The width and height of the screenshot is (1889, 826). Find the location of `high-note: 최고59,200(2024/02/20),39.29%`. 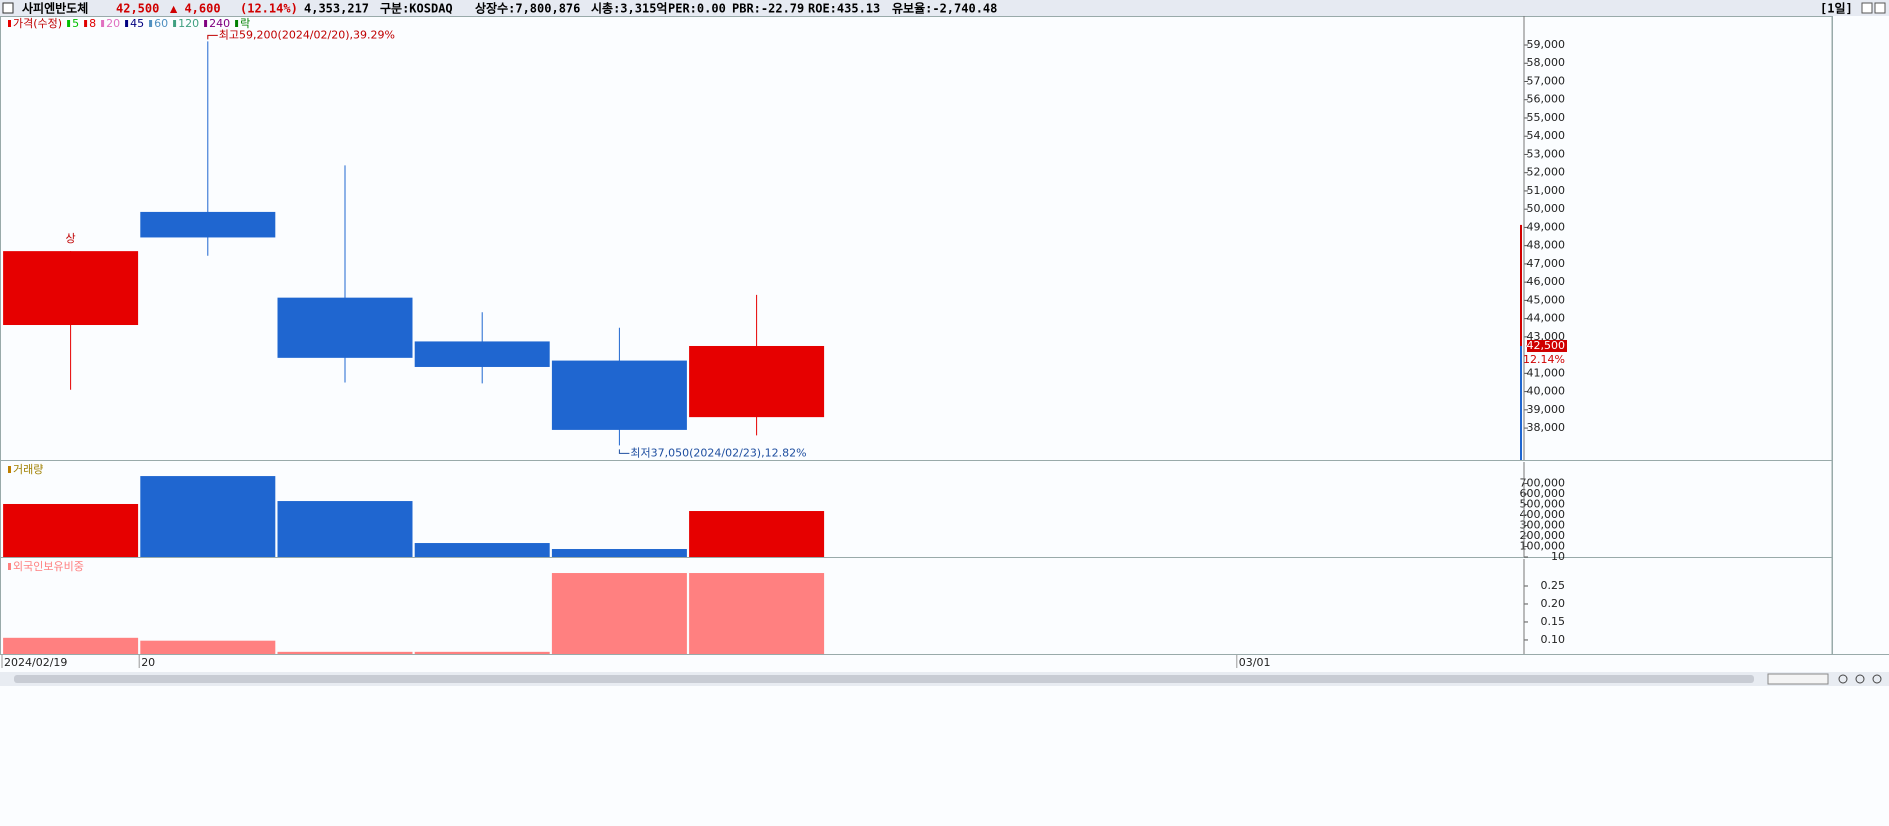

high-note: 최고59,200(2024/02/20),39.29% is located at coordinates (307, 34).